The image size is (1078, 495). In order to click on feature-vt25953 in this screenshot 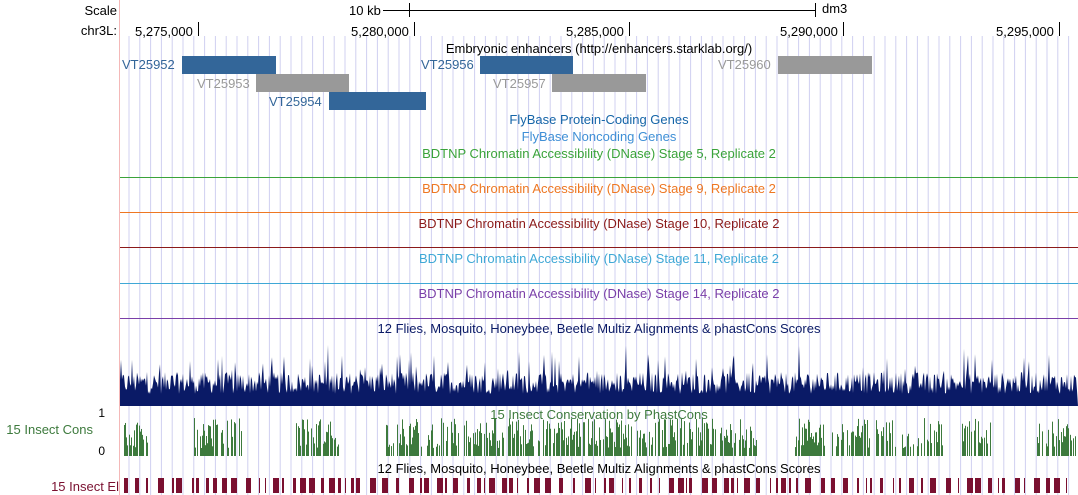, I will do `click(302, 83)`.